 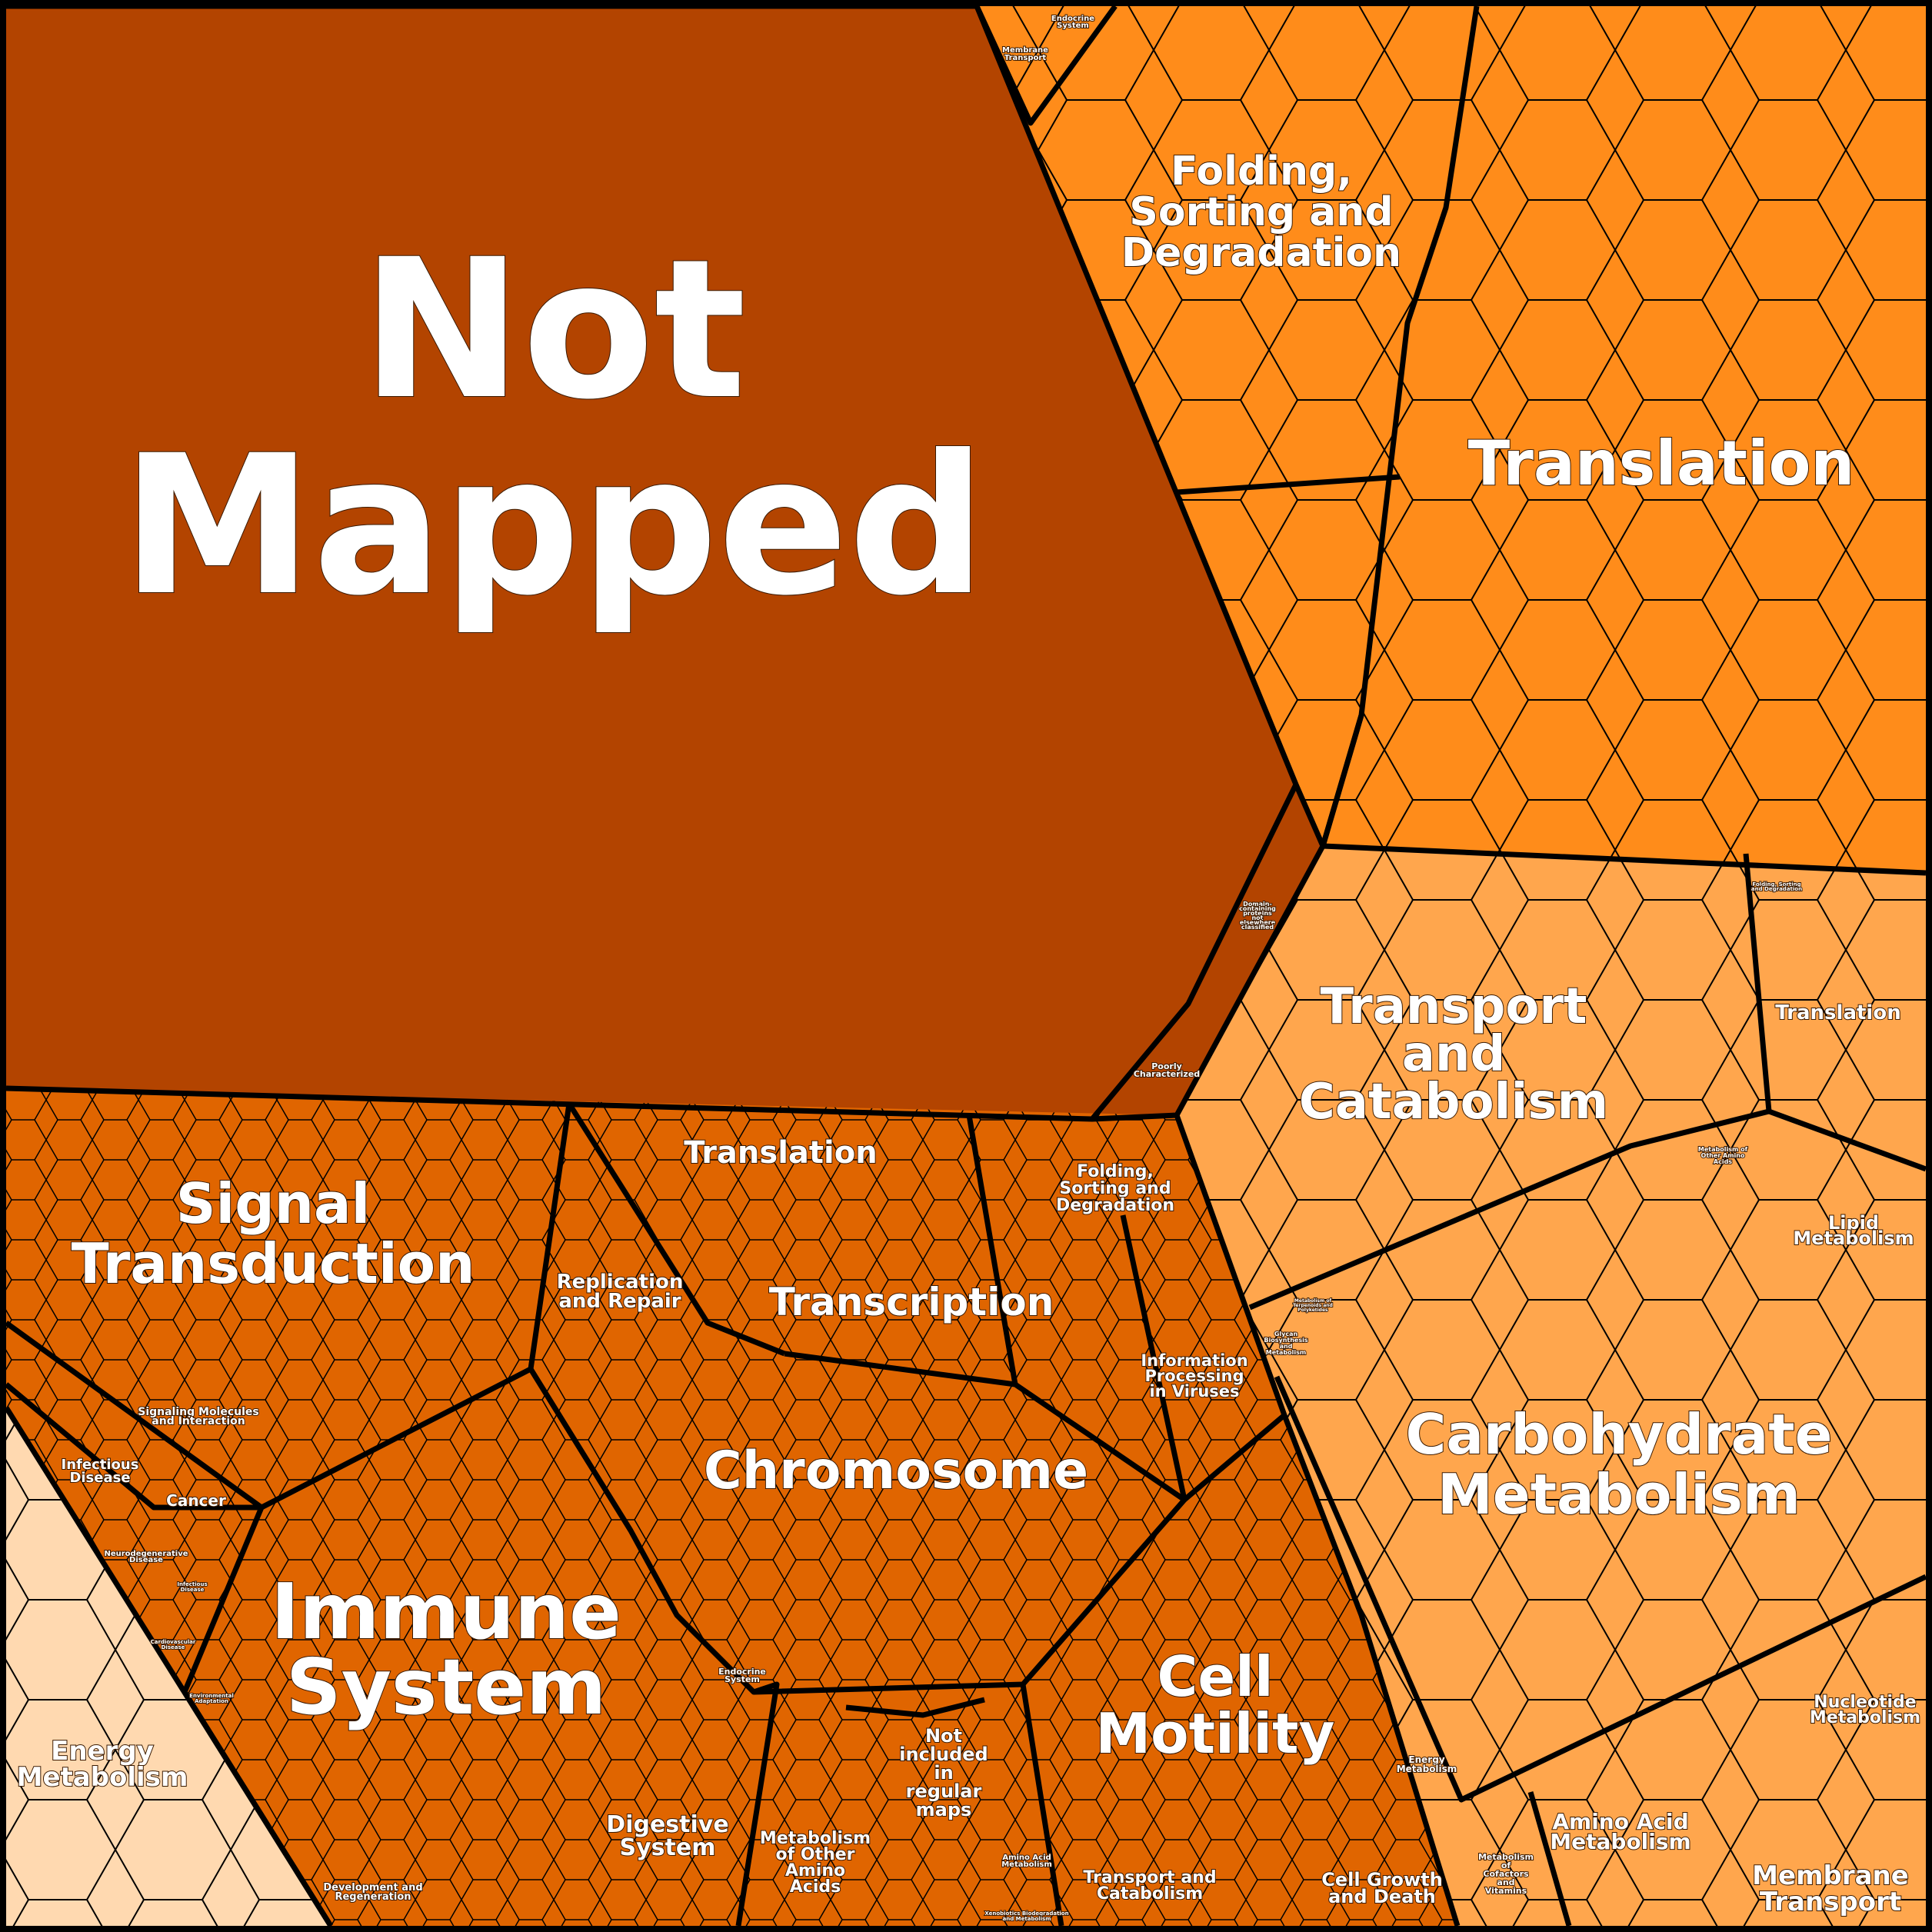 I want to click on label-line: Vitamins, so click(x=1506, y=1891).